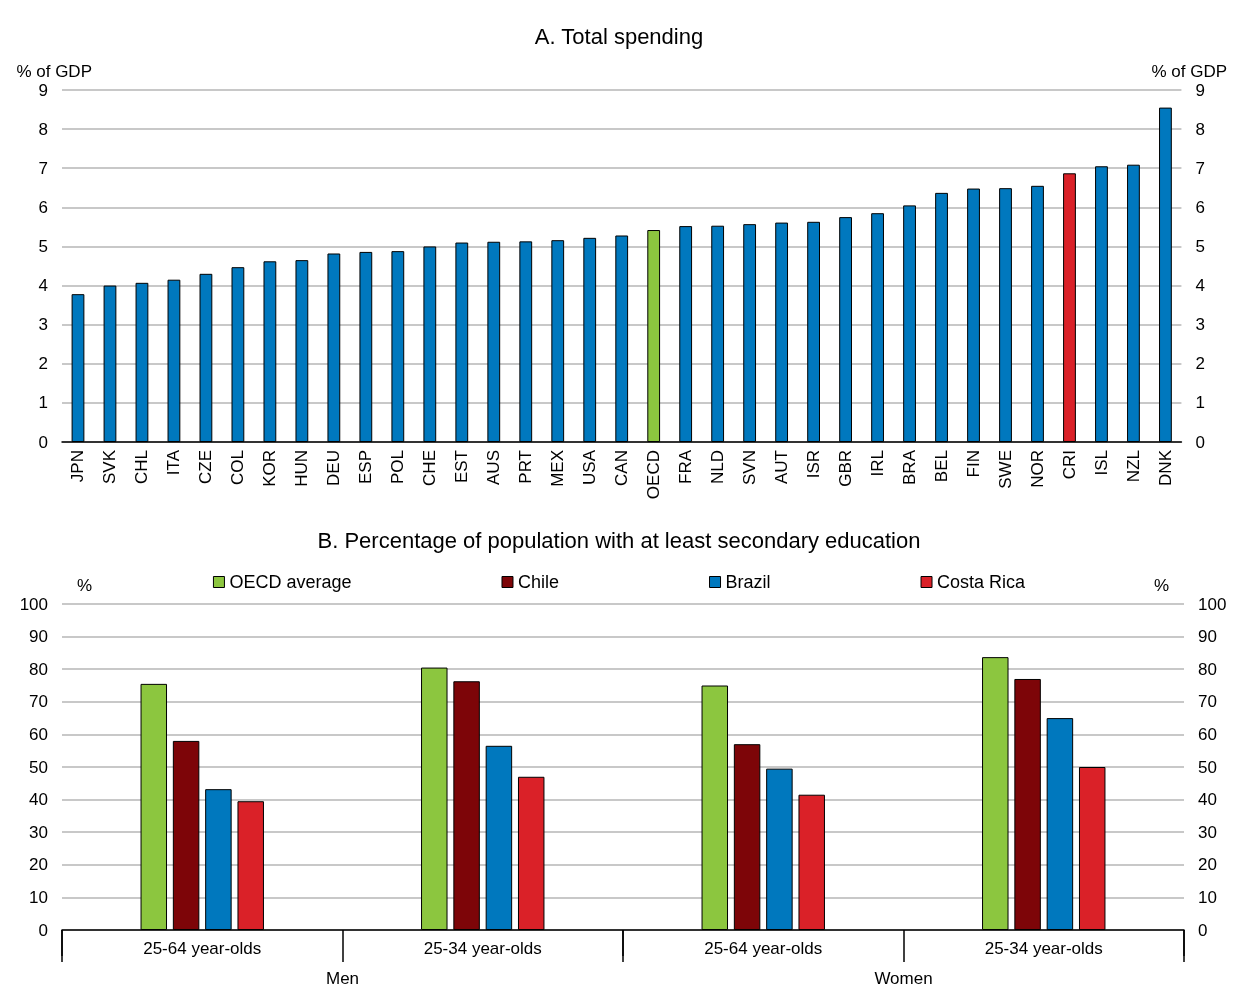 This screenshot has height=996, width=1238. What do you see at coordinates (1200, 325) in the screenshot?
I see `y2-tick-label: 3` at bounding box center [1200, 325].